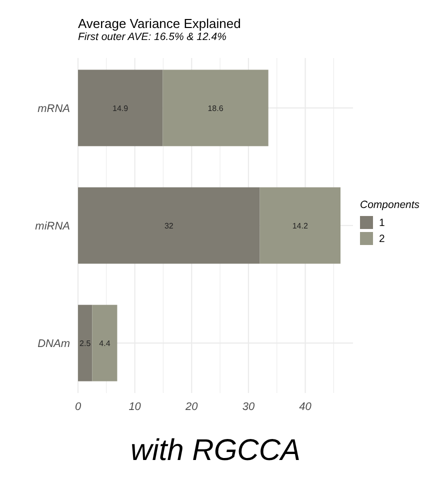 The image size is (440, 478). What do you see at coordinates (152, 37) in the screenshot?
I see `chart-subtitle: First outer AVE: 16.5% & 12.4%` at bounding box center [152, 37].